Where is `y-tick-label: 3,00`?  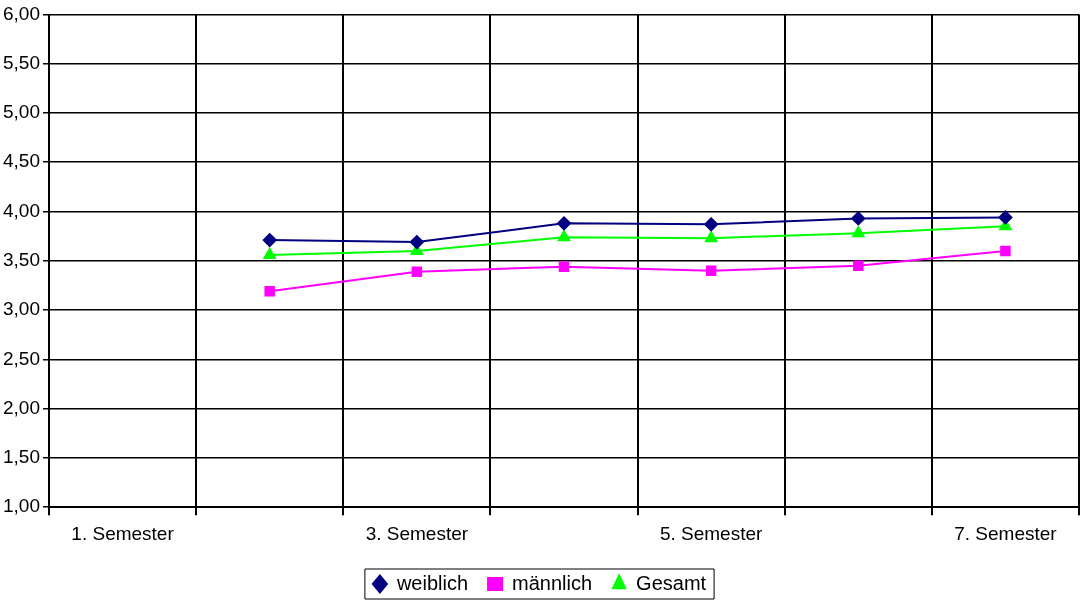
y-tick-label: 3,00 is located at coordinates (21, 309).